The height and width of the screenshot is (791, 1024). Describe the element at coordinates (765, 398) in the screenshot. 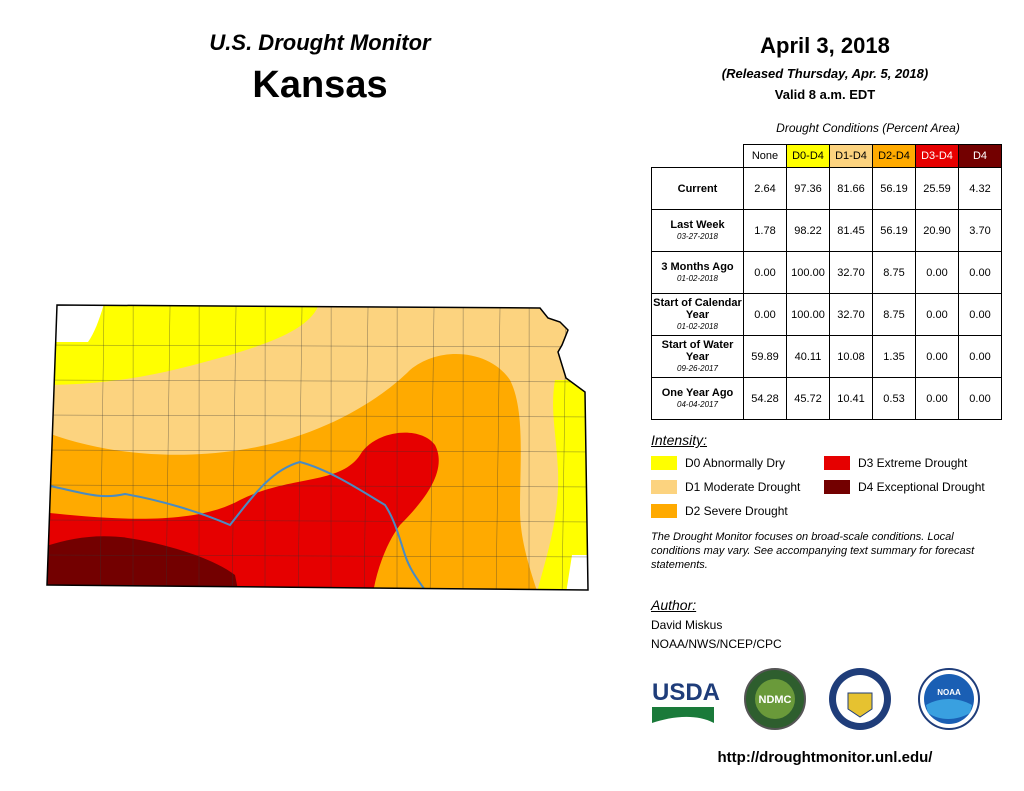

I see `value-cell: 54.28` at that location.